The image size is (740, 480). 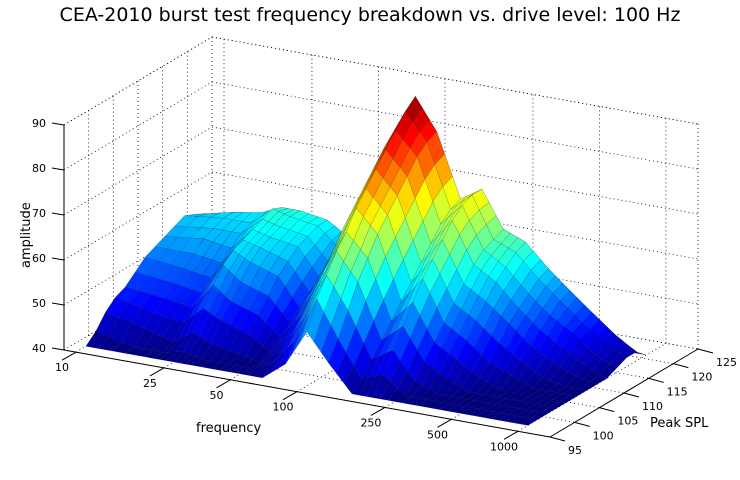 I want to click on tick-label: 70, so click(x=39, y=213).